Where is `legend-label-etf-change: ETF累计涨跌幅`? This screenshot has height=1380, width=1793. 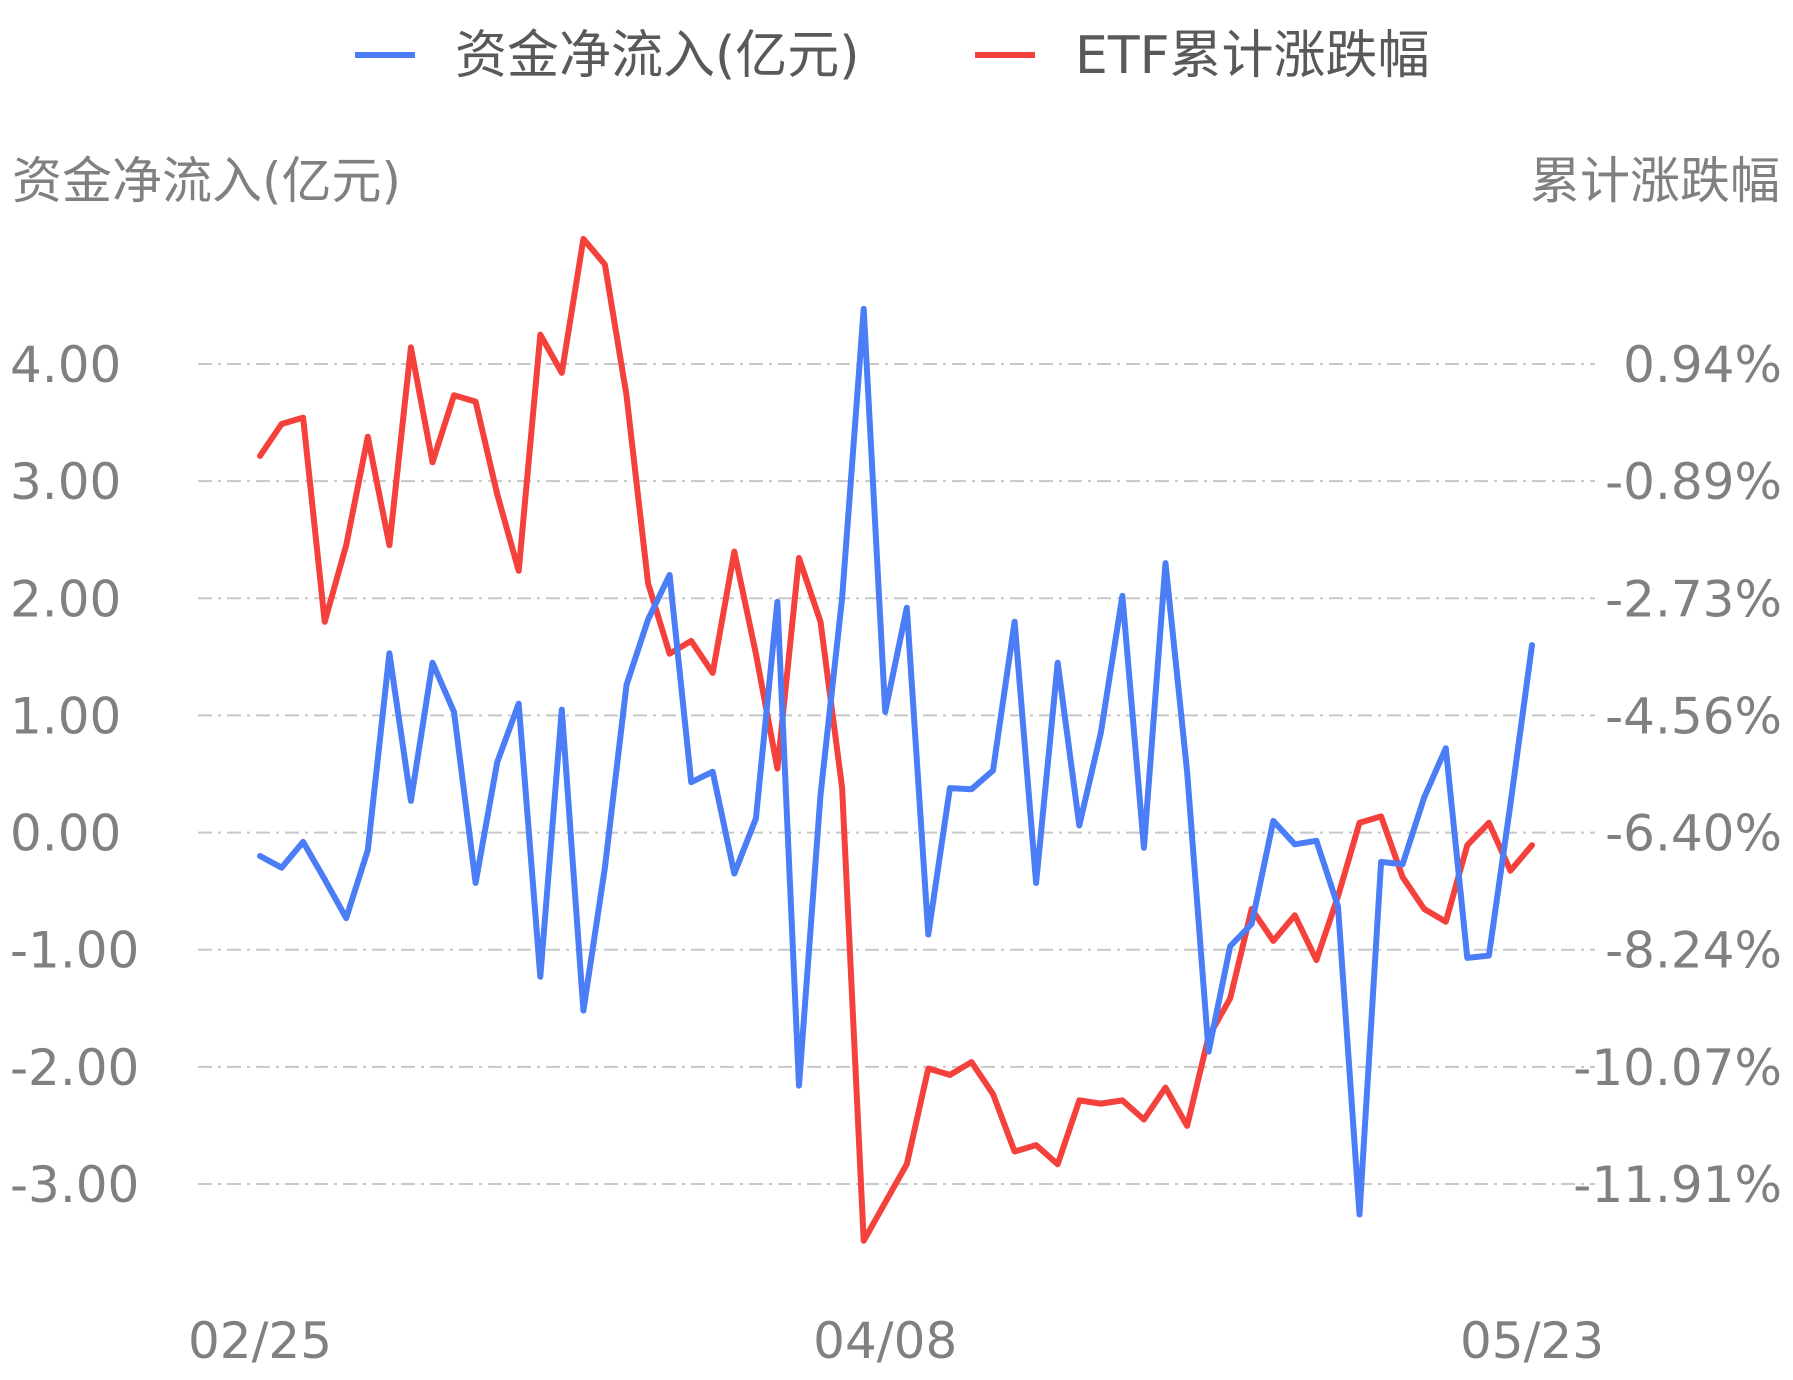
legend-label-etf-change: ETF累计涨跌幅 is located at coordinates (1252, 56).